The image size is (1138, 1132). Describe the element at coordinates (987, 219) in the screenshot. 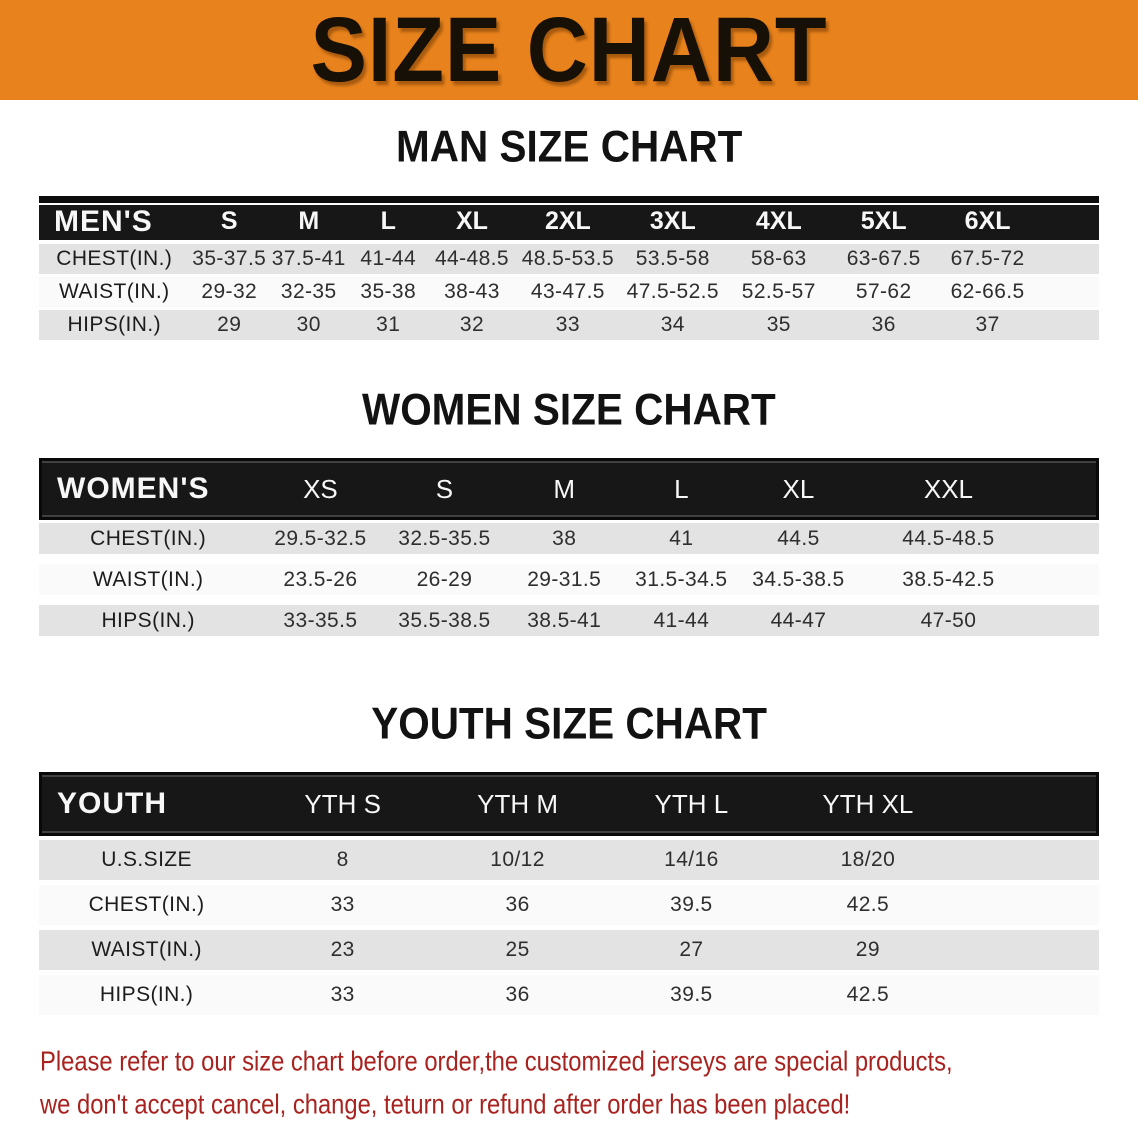

I see `size-column-header: 6XL` at that location.